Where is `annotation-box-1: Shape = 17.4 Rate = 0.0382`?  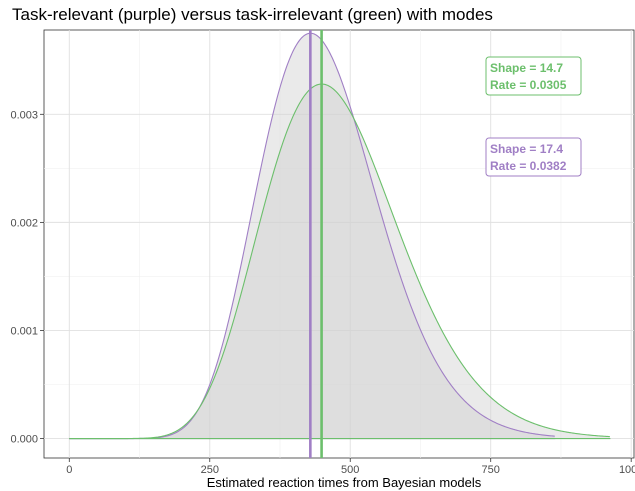
annotation-box-1: Shape = 17.4 Rate = 0.0382 is located at coordinates (533, 157).